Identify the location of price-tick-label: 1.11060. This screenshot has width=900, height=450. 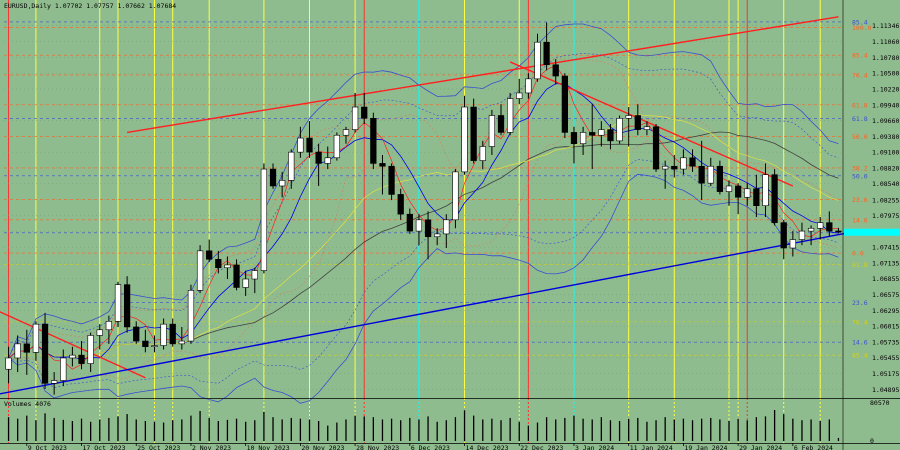
(885, 42).